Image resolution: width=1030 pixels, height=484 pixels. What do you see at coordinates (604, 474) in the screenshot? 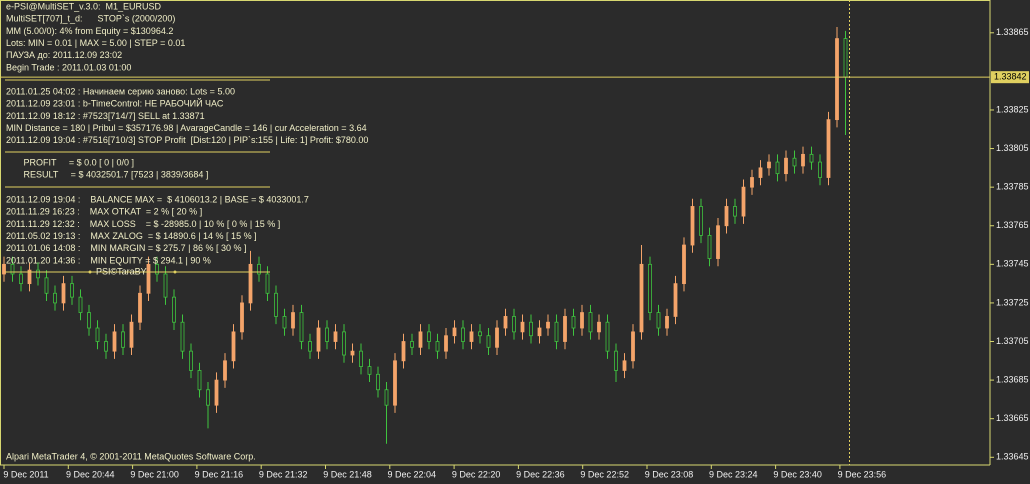
I see `x-tick-label: 9 Dec 22:52` at bounding box center [604, 474].